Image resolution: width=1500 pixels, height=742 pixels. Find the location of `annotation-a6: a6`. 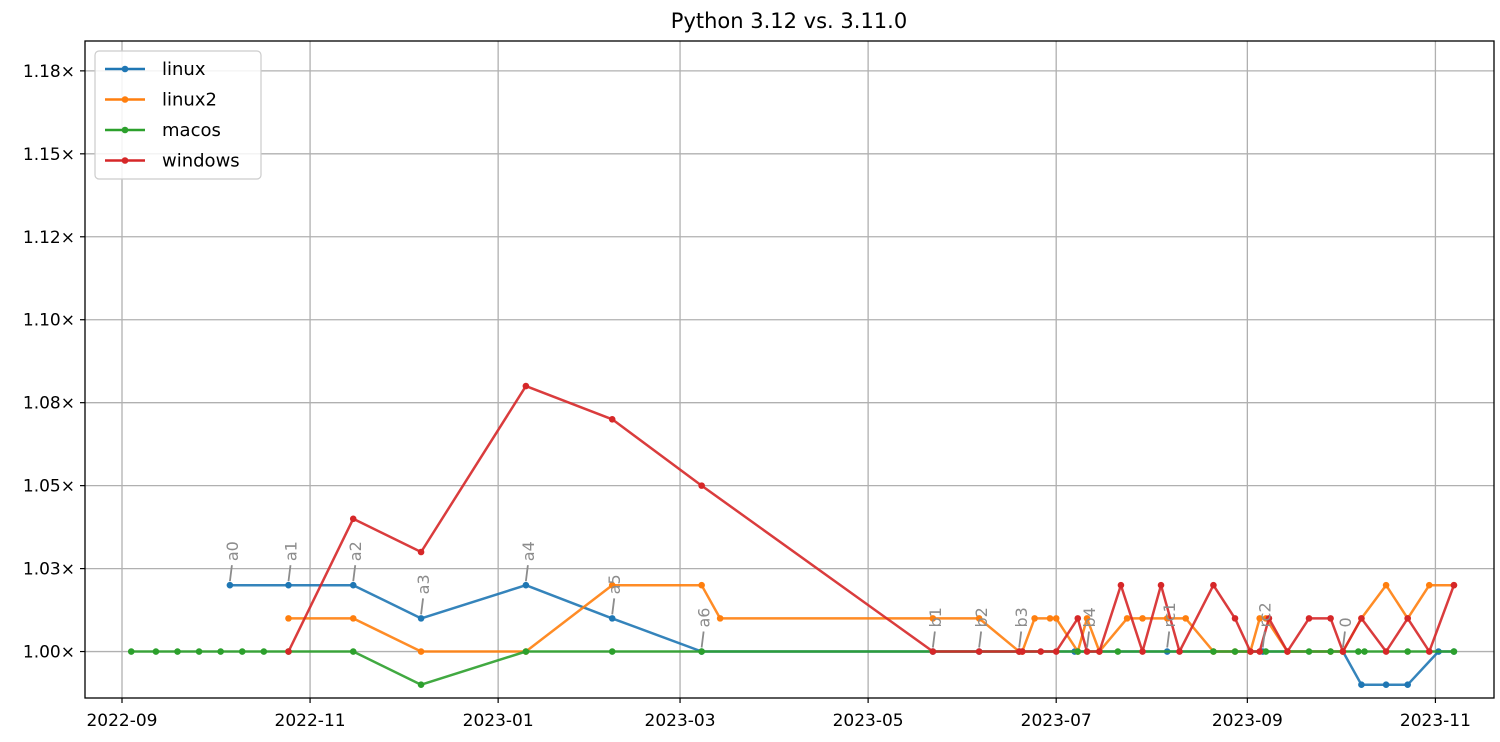

annotation-a6: a6 is located at coordinates (704, 628).